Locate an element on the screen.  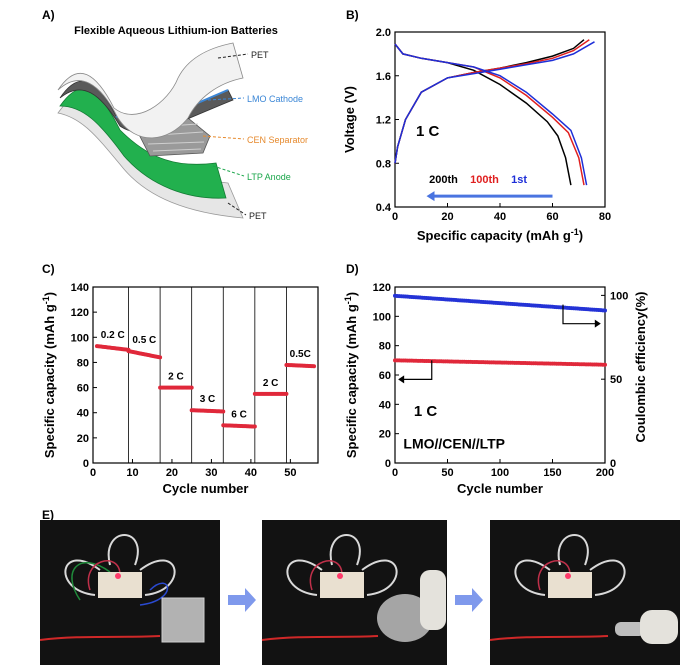
leader-pet-top is located at coordinates (233, 56).